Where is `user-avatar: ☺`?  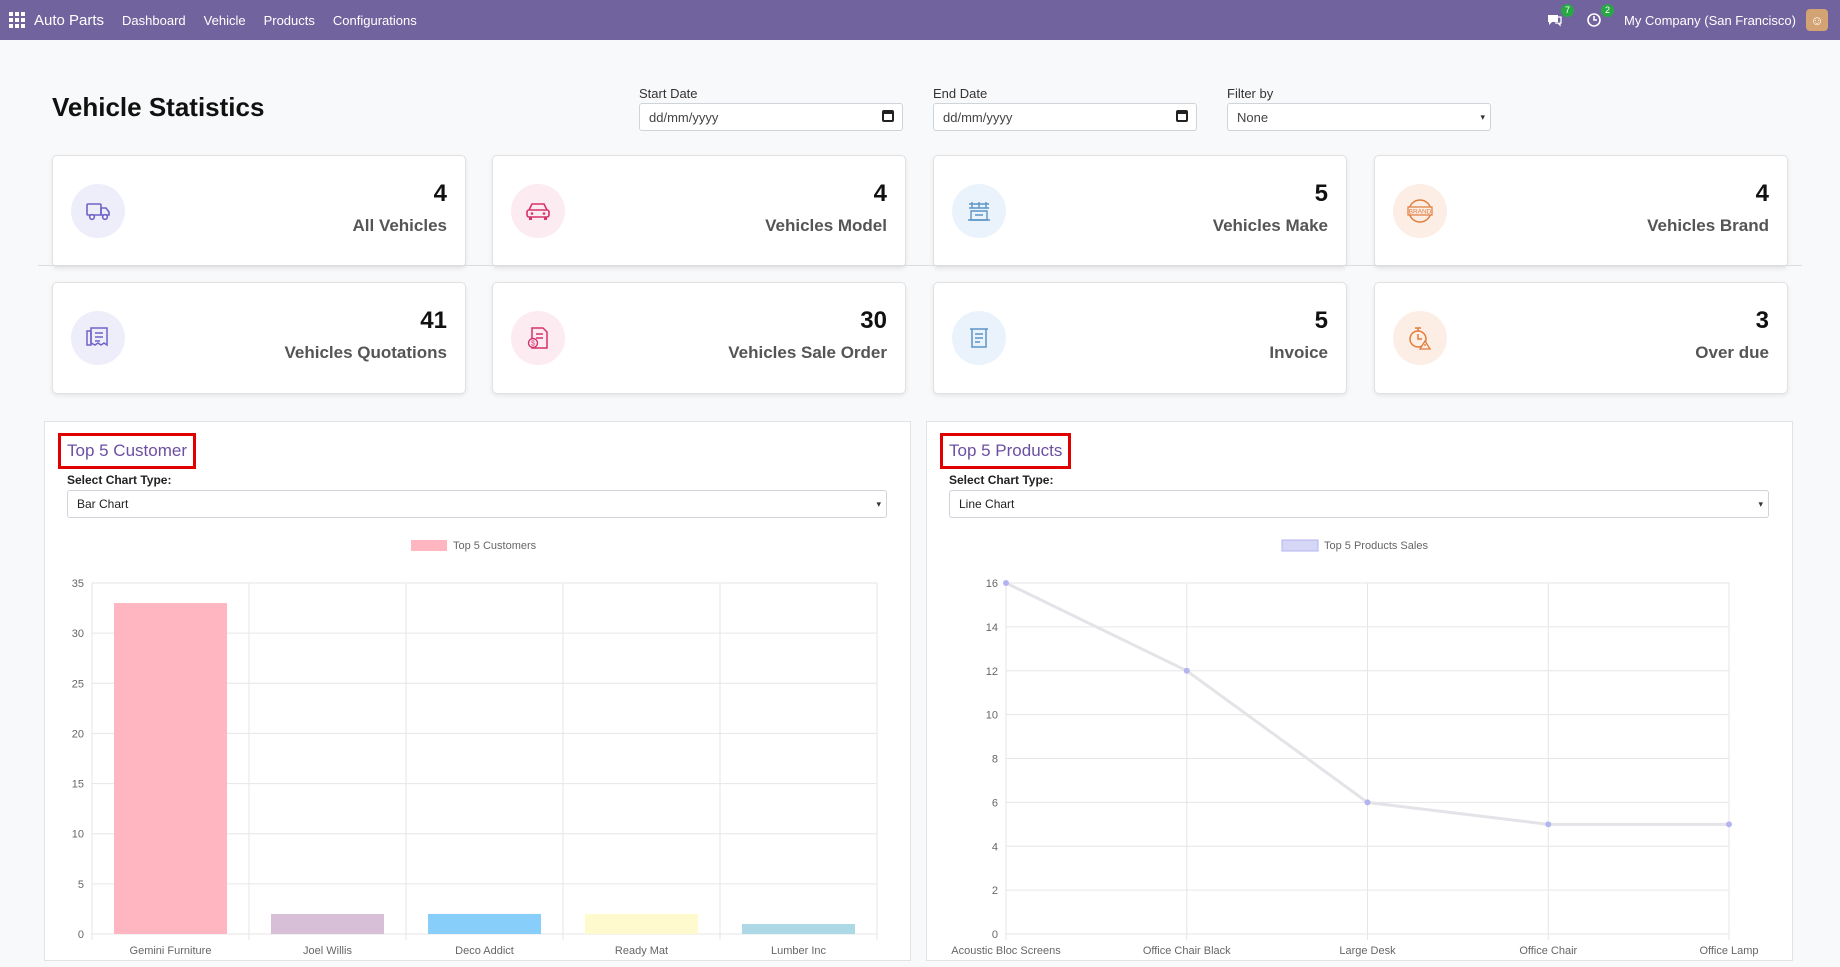
user-avatar: ☺ is located at coordinates (1817, 20).